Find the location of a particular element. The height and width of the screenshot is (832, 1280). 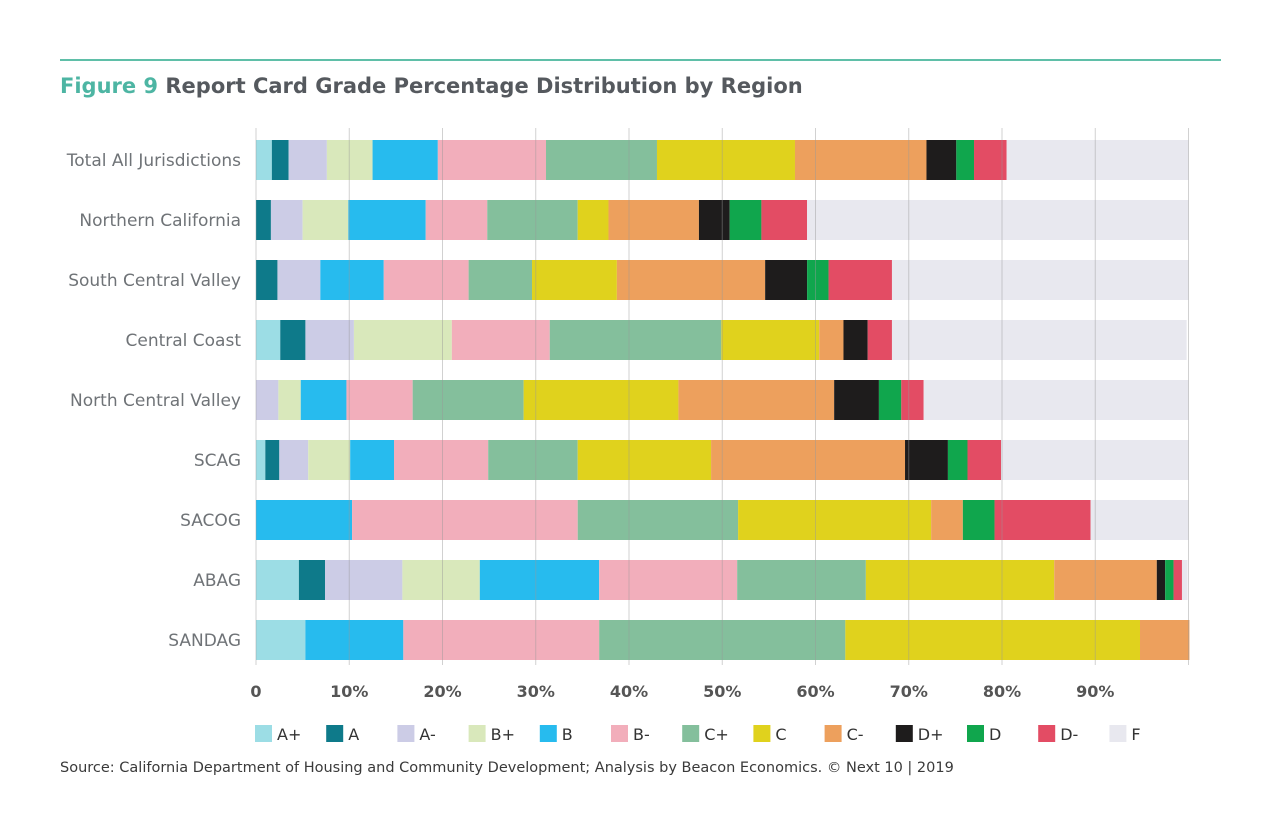

x-tick-label: 40% is located at coordinates (629, 691).